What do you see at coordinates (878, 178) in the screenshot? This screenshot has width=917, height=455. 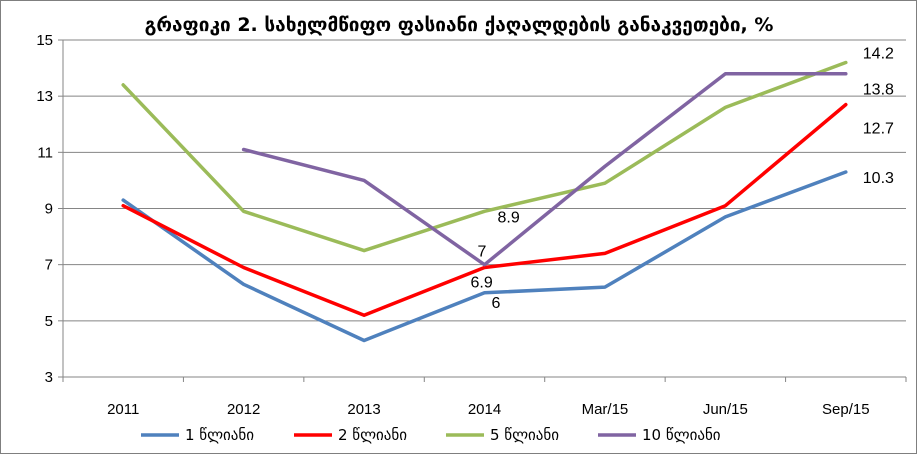 I see `data-label: 10.3` at bounding box center [878, 178].